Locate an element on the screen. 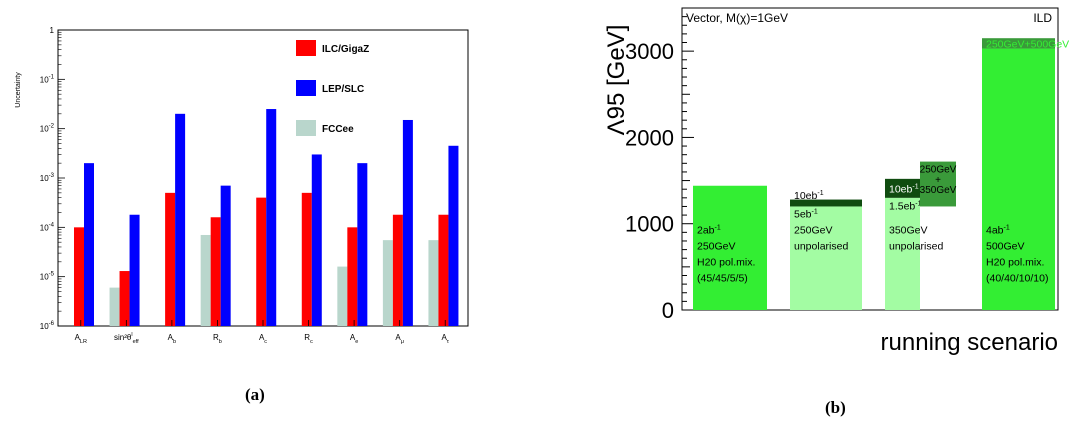 The height and width of the screenshot is (421, 1070). y-tick-label: 1 is located at coordinates (52, 30).